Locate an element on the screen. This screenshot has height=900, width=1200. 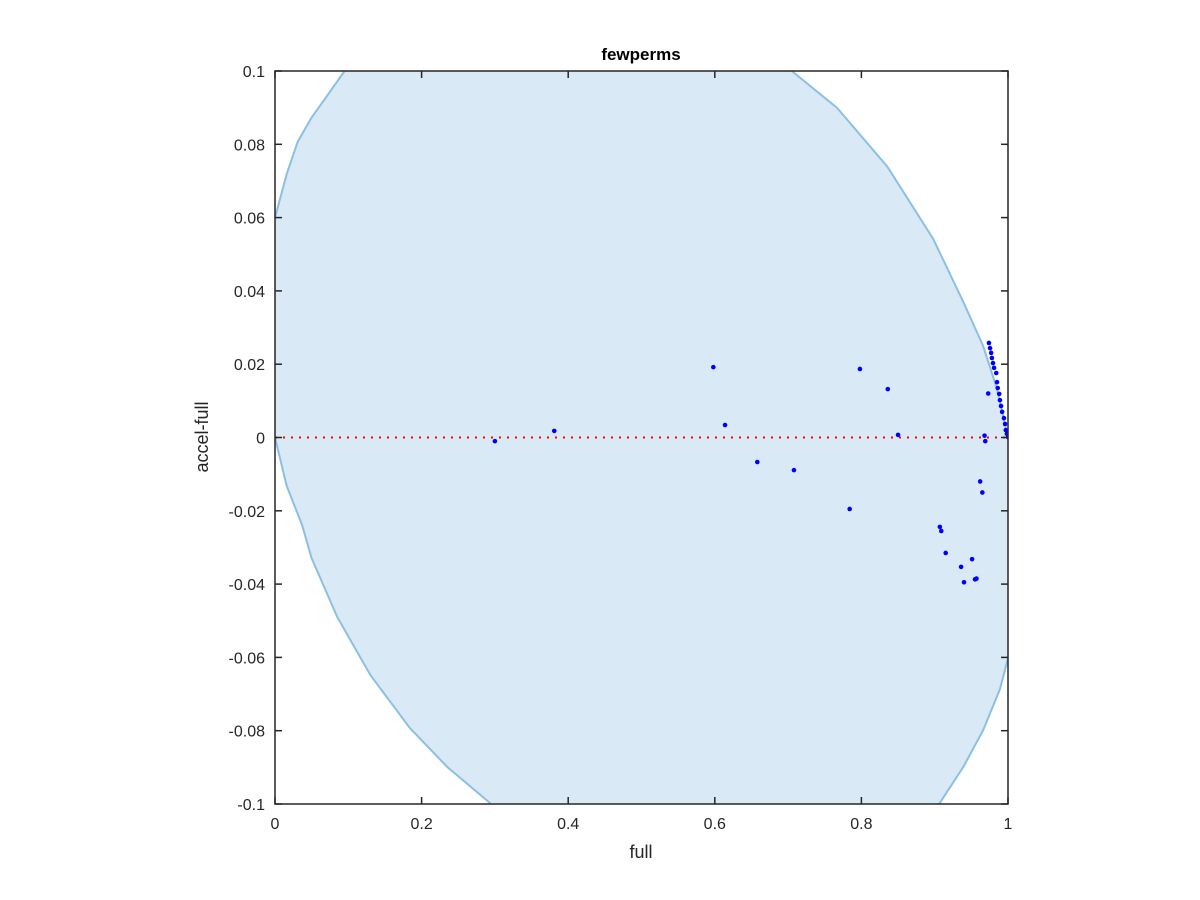
y-tick-label: -0.02 is located at coordinates (247, 512).